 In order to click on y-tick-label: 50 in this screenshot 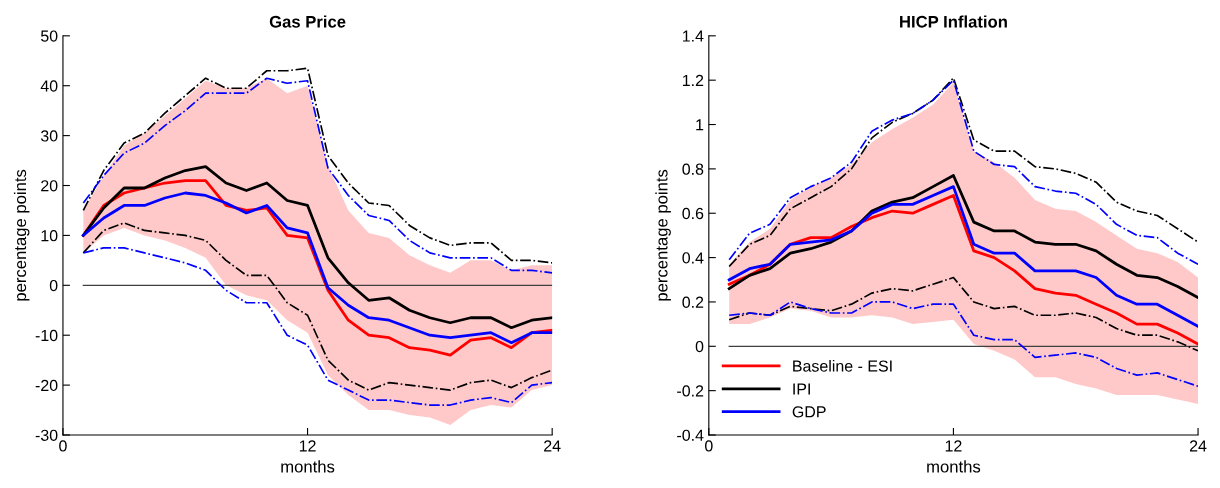, I will do `click(49, 36)`.